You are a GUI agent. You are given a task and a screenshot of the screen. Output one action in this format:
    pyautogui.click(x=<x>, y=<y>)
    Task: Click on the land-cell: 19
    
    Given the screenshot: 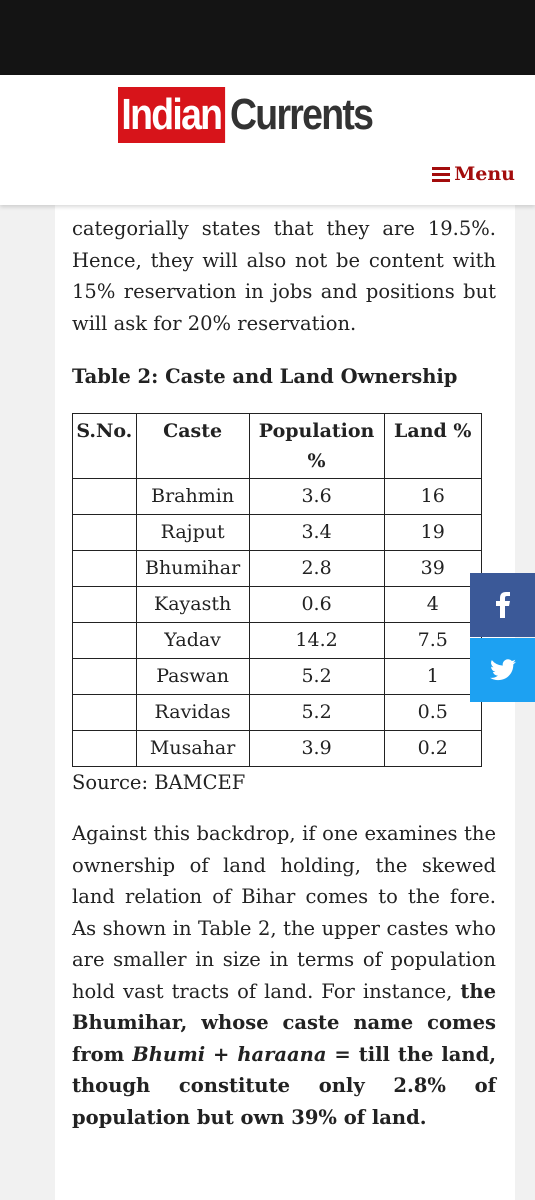 What is the action you would take?
    pyautogui.click(x=433, y=532)
    